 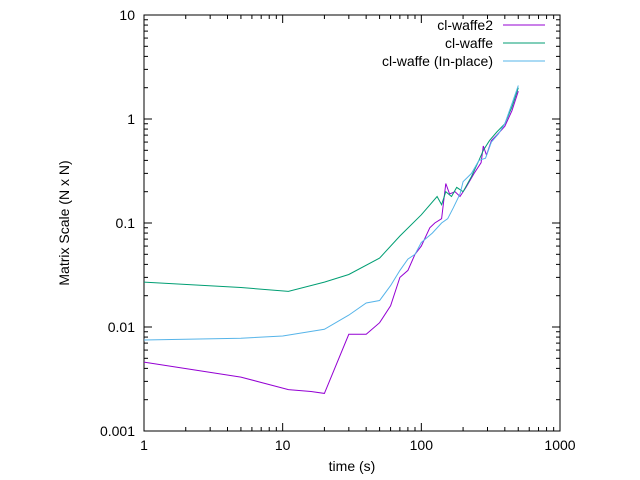 What do you see at coordinates (352, 466) in the screenshot?
I see `x-axis-title: time (s)` at bounding box center [352, 466].